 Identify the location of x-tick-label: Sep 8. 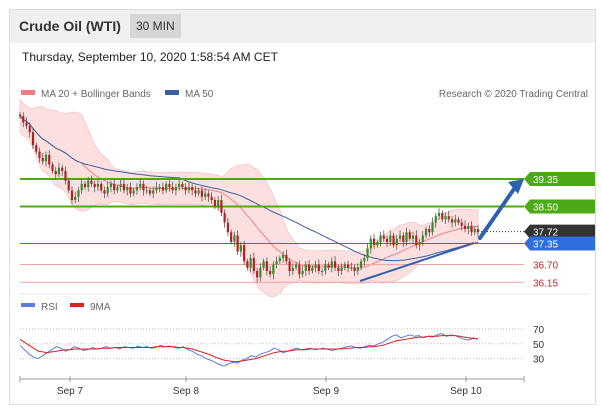
(186, 391).